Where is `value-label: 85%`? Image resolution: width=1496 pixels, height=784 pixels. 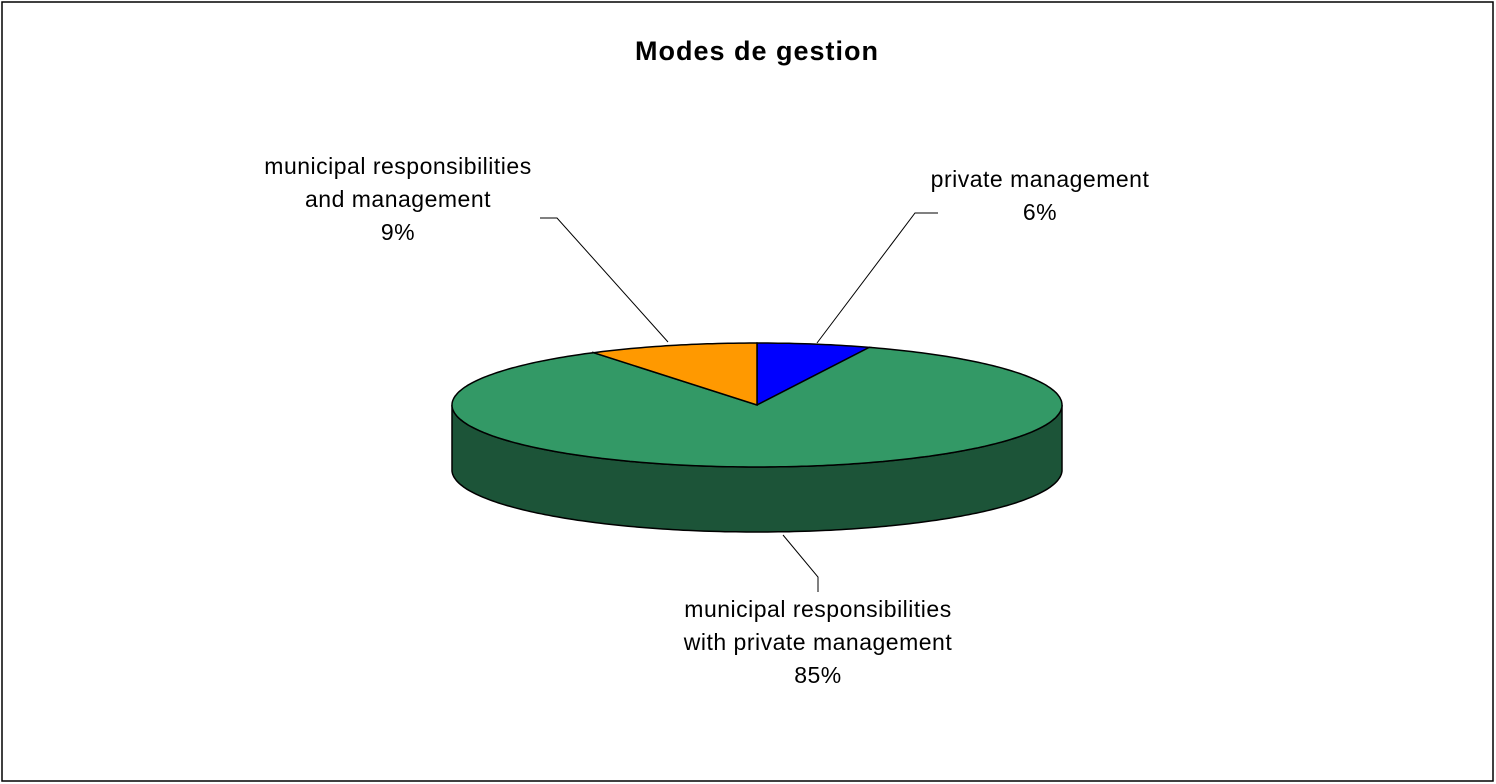 value-label: 85% is located at coordinates (818, 675).